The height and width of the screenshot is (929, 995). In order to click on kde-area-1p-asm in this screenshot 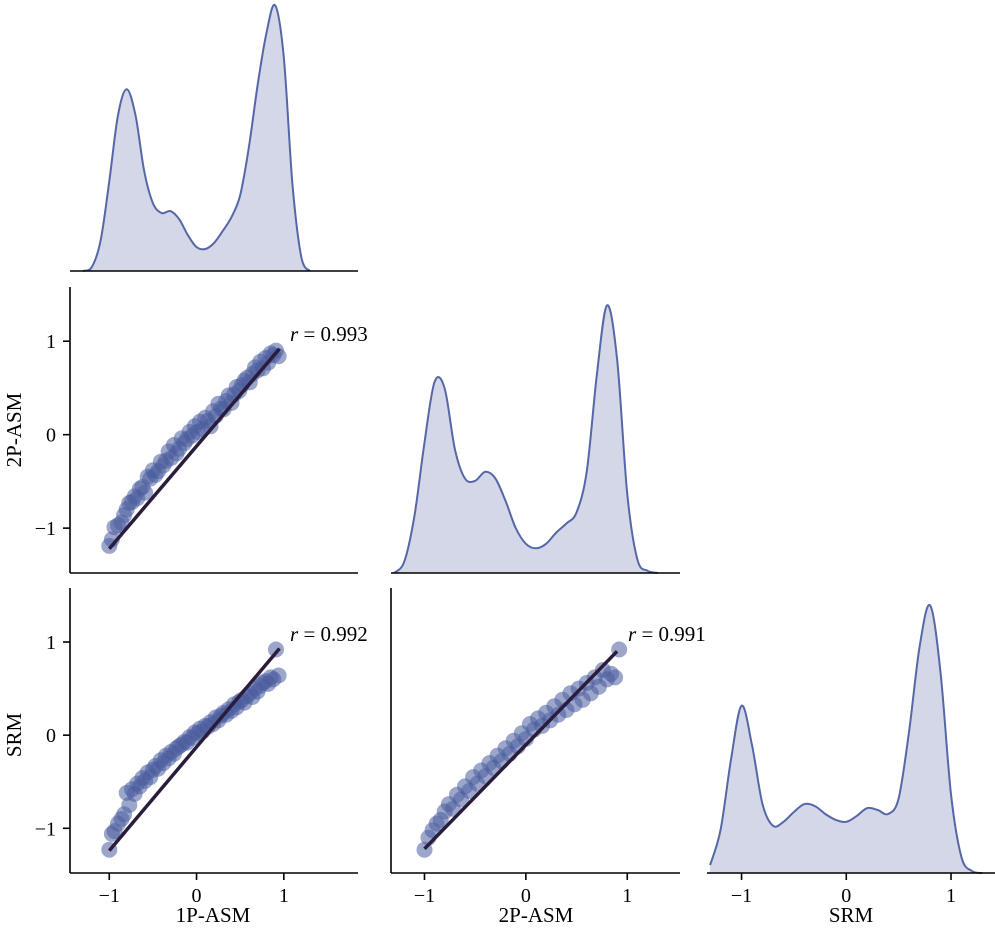, I will do `click(196, 138)`.